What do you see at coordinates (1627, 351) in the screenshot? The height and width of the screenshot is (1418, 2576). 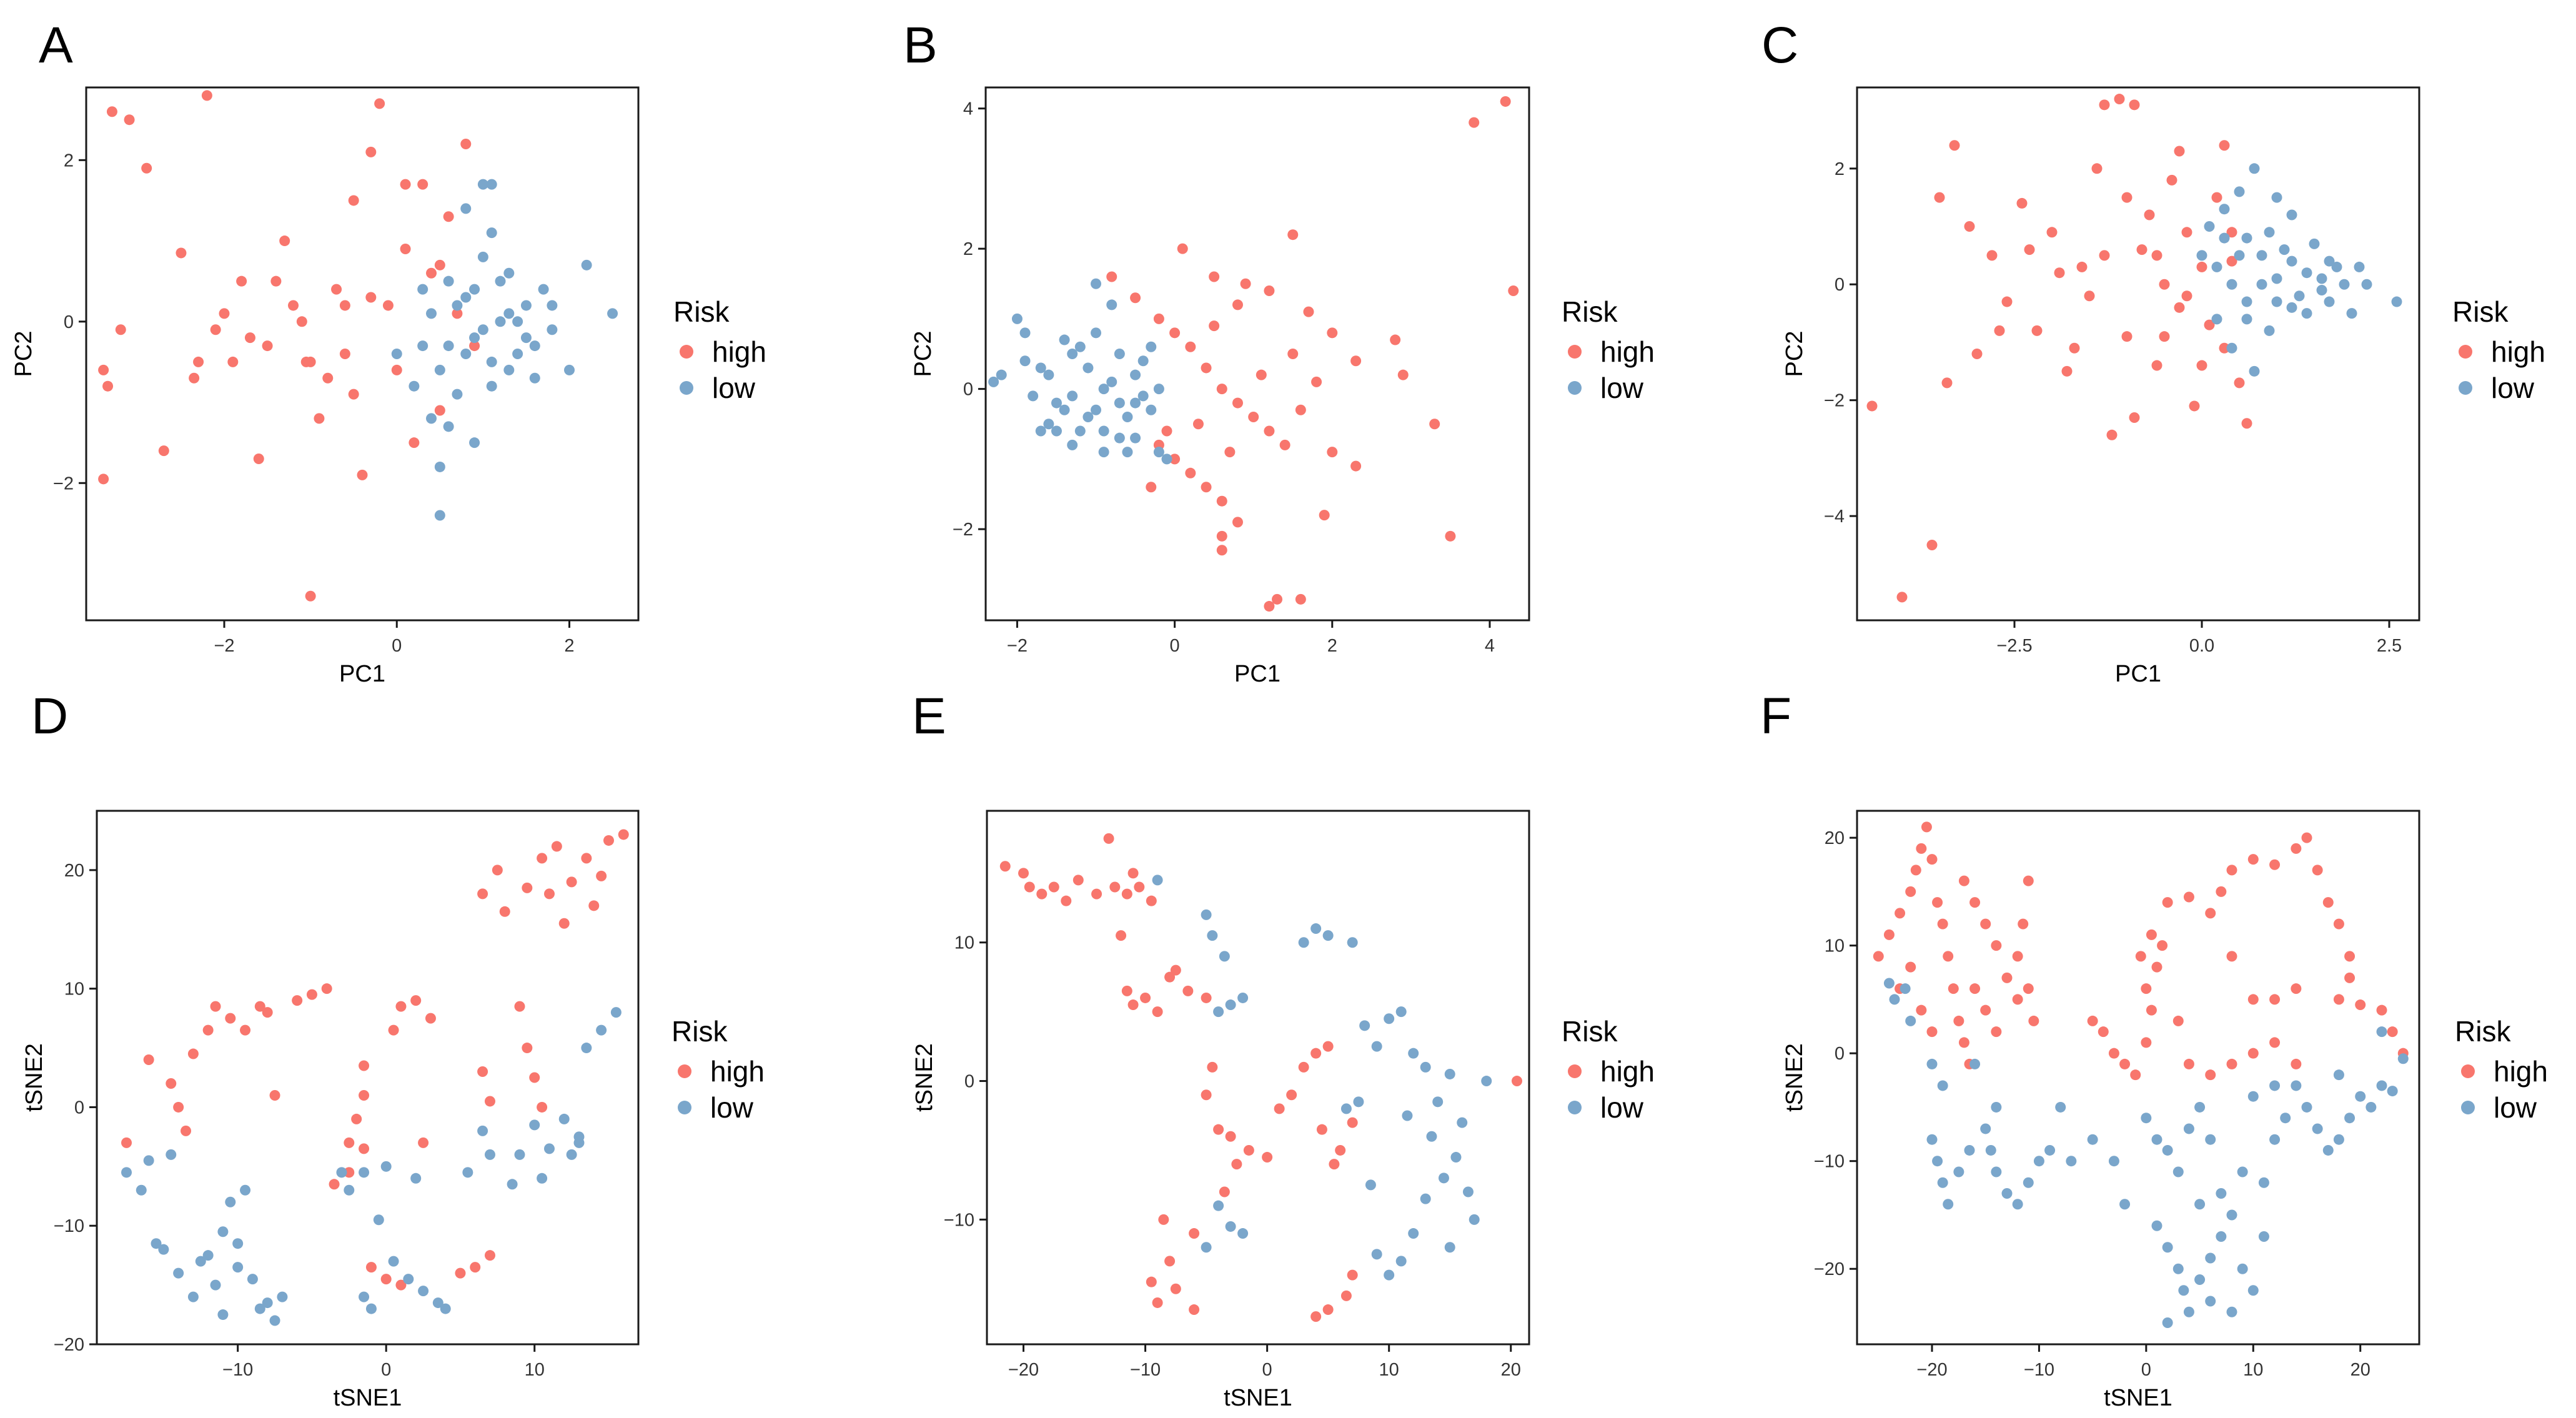 I see `legend-high-label: high` at bounding box center [1627, 351].